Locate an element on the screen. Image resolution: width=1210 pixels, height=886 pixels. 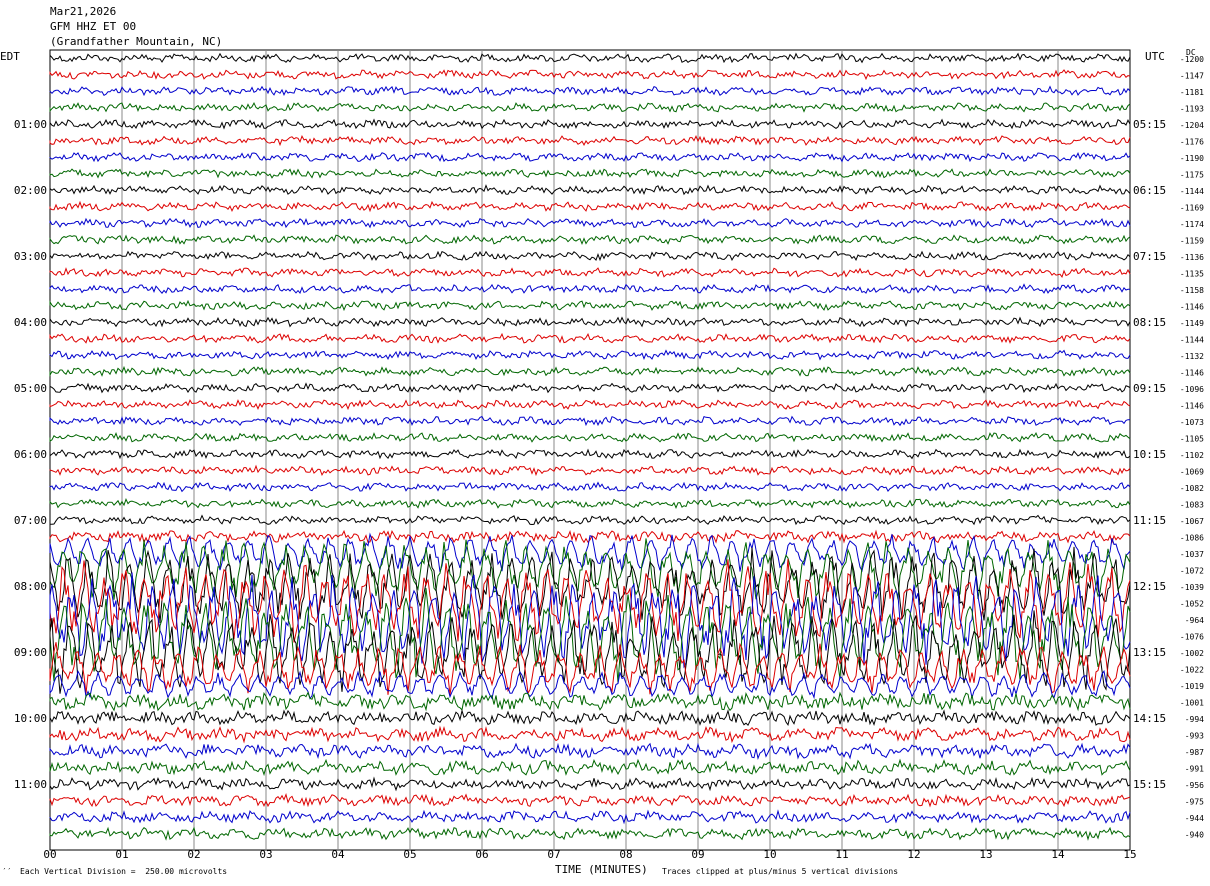
x-tick-label: 10 is located at coordinates (769, 854).